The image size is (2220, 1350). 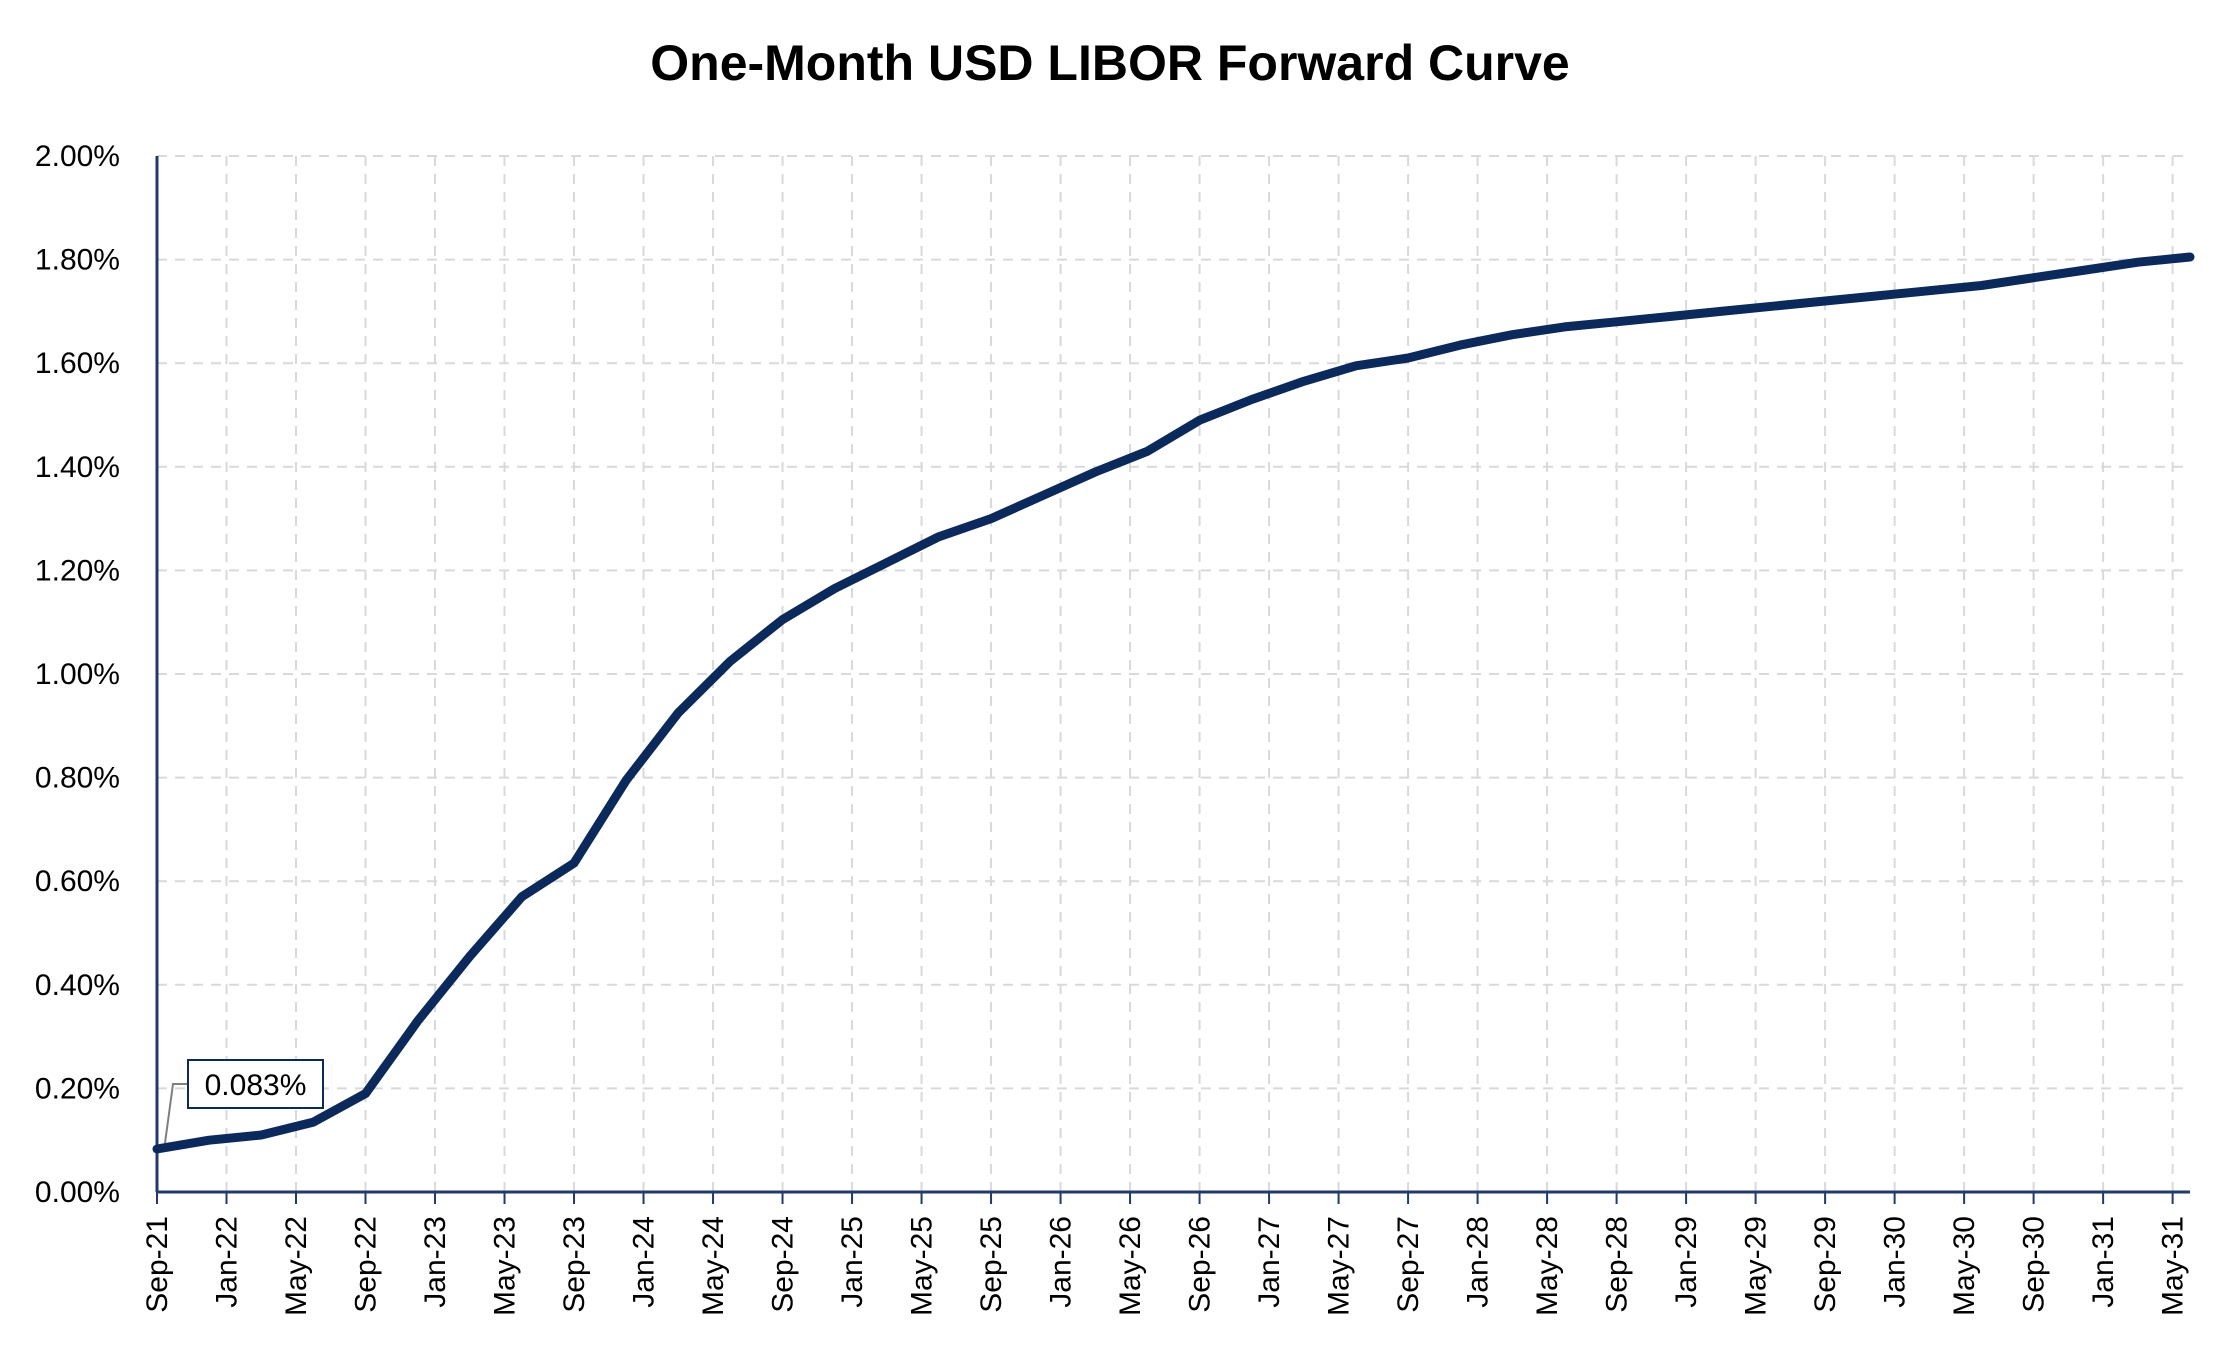 I want to click on x-tick-label: Sep-22, so click(x=366, y=1264).